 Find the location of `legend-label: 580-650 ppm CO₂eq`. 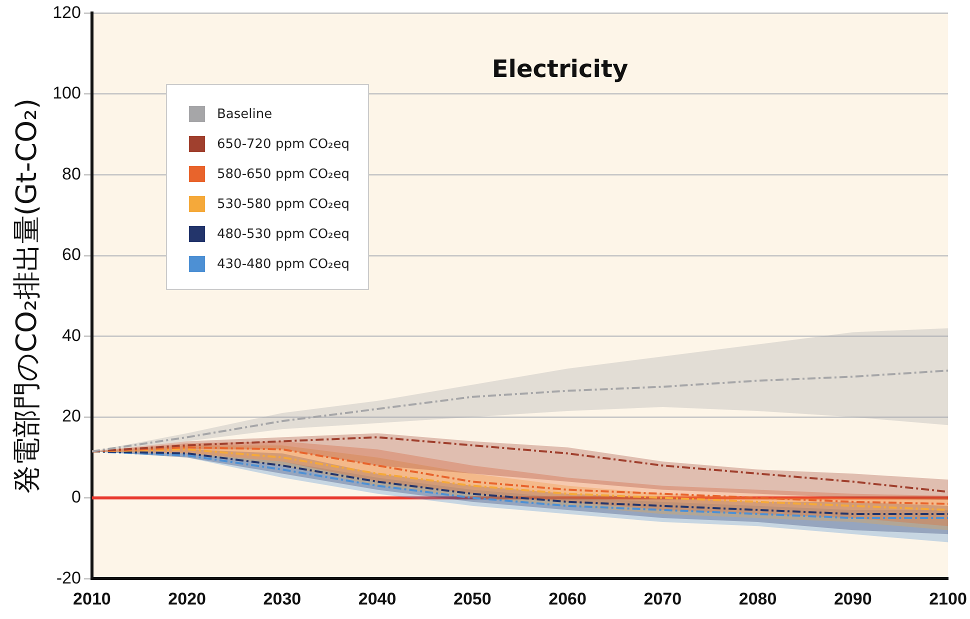

legend-label: 580-650 ppm CO₂eq is located at coordinates (283, 174).